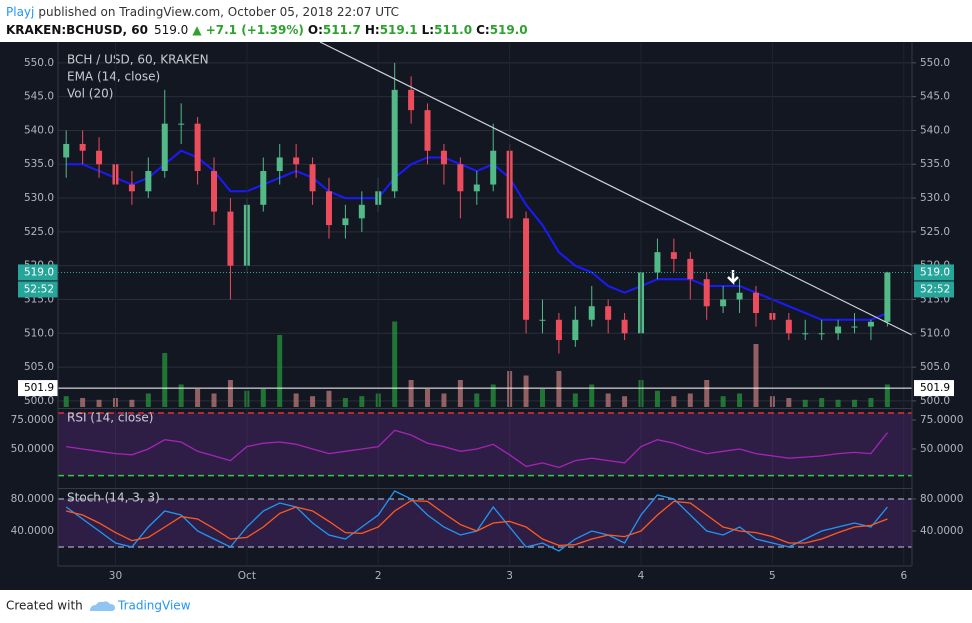 Image resolution: width=972 pixels, height=623 pixels. What do you see at coordinates (772, 576) in the screenshot?
I see `x-tick-label: 5` at bounding box center [772, 576].